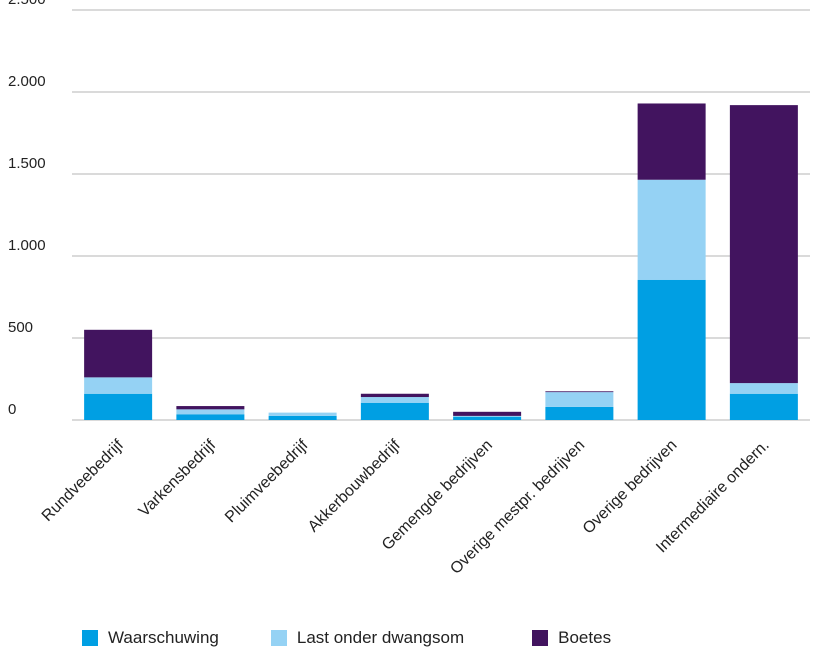 The image size is (813, 656). What do you see at coordinates (630, 487) in the screenshot?
I see `x-tick-label: Overige bedrijven` at bounding box center [630, 487].